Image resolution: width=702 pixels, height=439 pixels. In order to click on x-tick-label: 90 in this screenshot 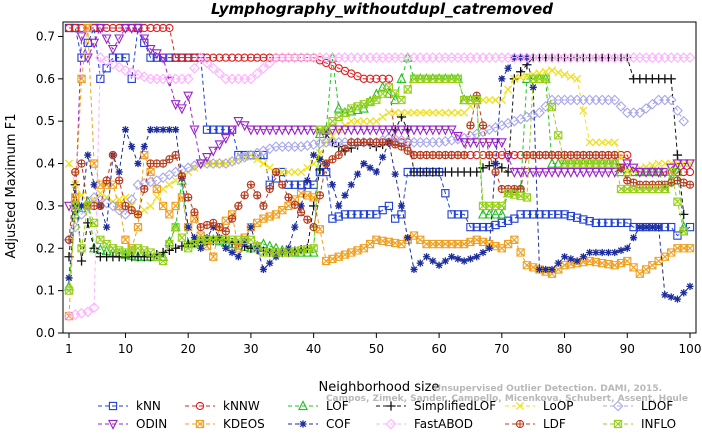, I will do `click(627, 349)`.